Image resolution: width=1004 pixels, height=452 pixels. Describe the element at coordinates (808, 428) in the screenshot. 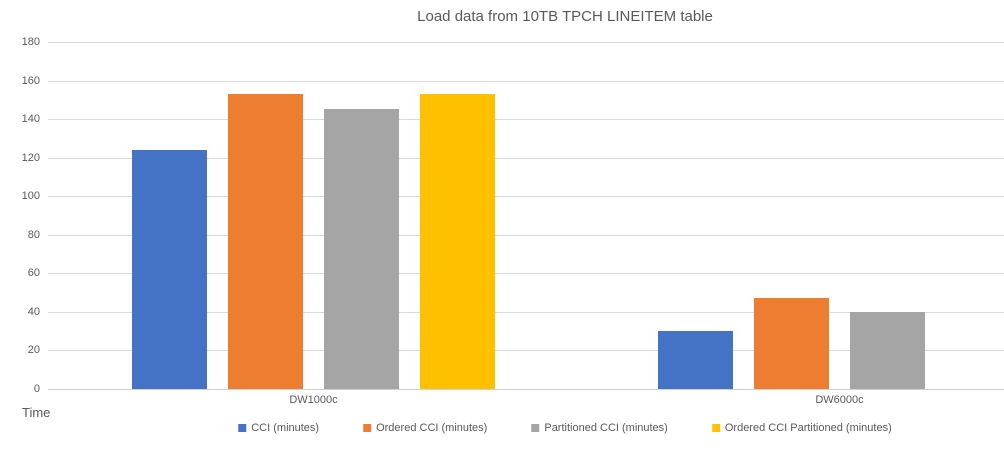

I see `legend-label: Ordered CCI Partitioned (minutes)` at that location.